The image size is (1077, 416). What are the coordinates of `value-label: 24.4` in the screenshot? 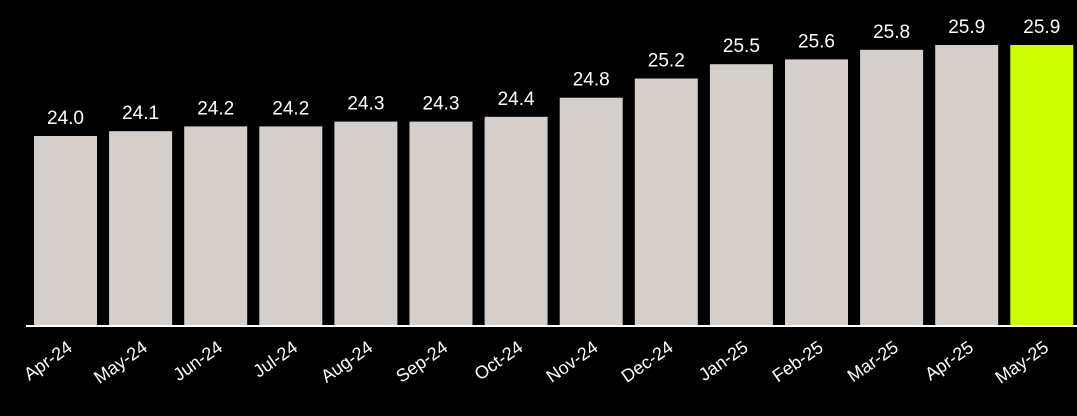 It's located at (516, 99).